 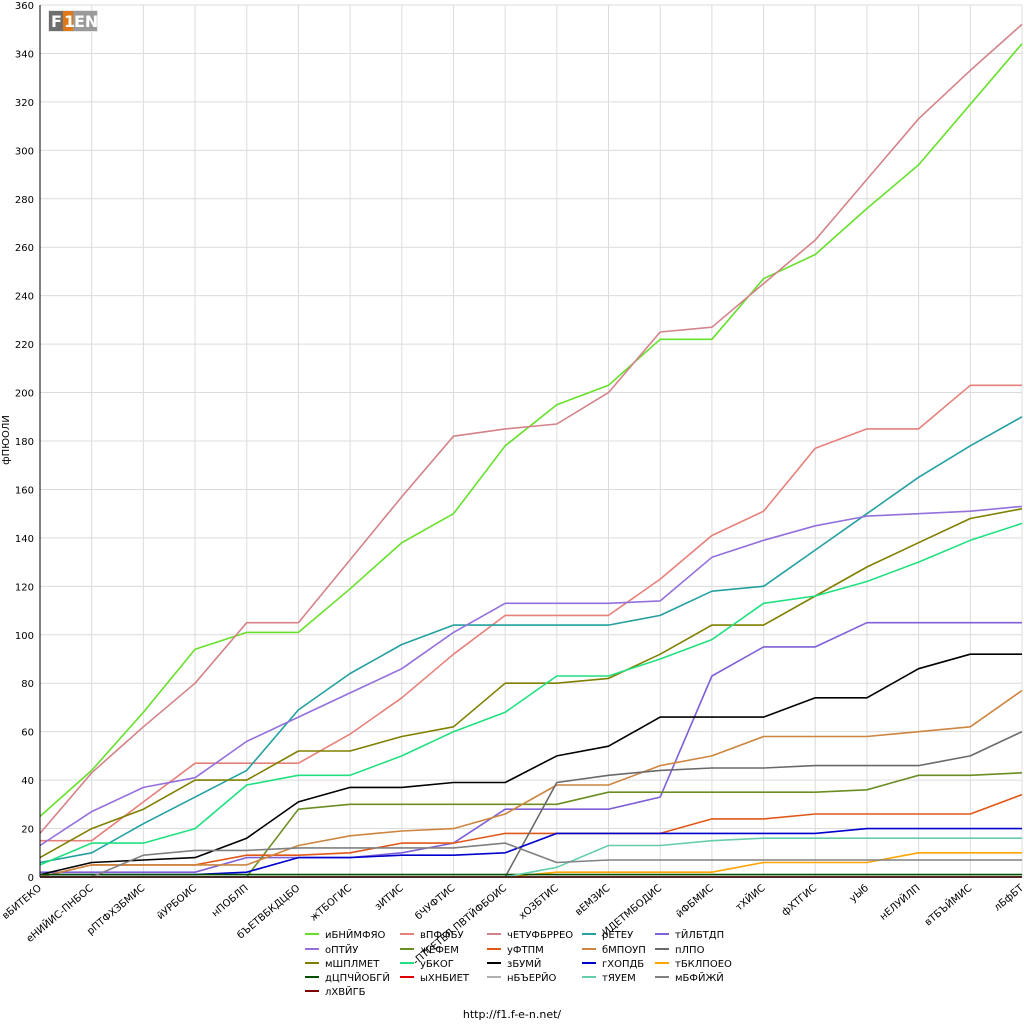 I want to click on legend-label: зБУМЙ, so click(x=524, y=963).